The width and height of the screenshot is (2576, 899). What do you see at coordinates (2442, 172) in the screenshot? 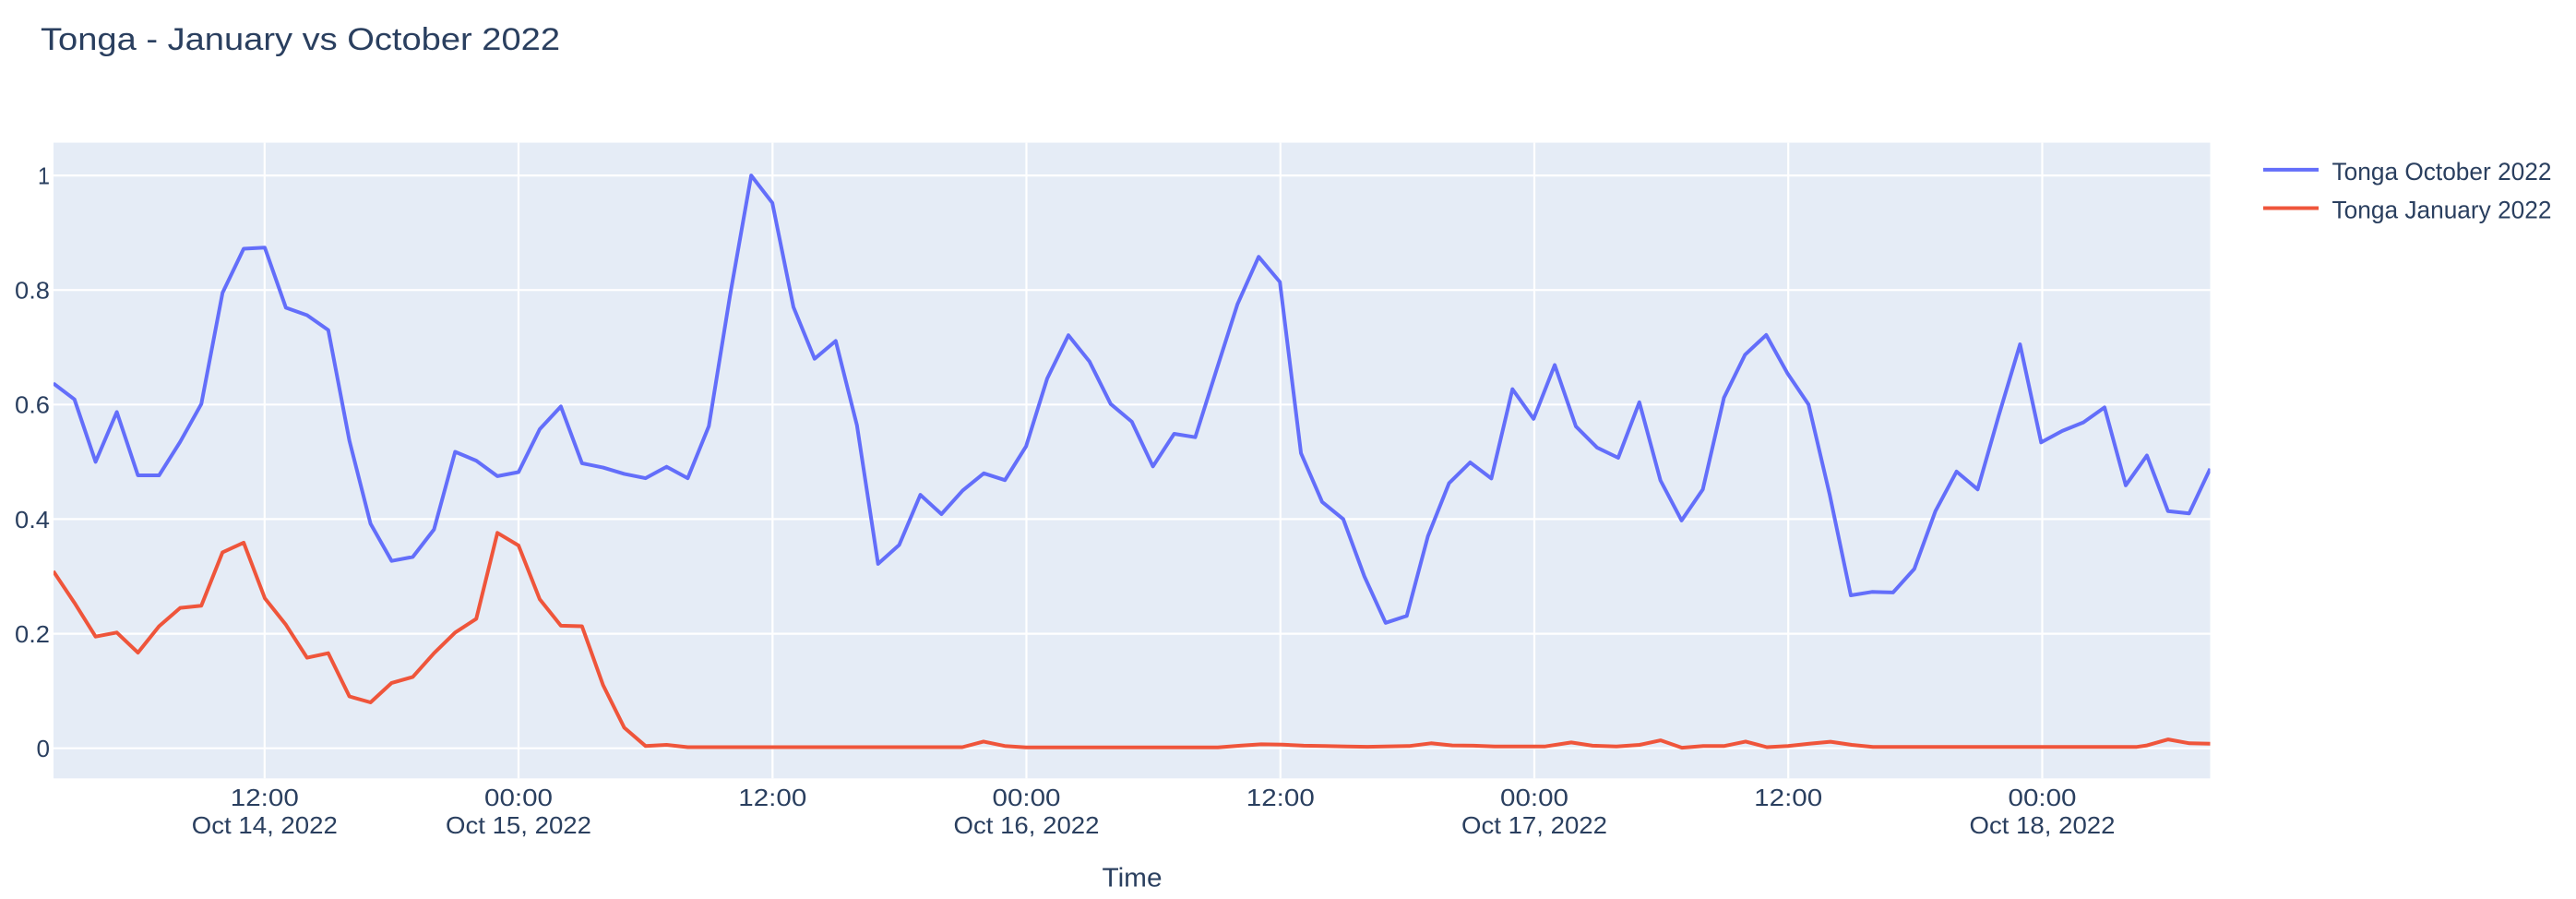
I see `svg-text: Tonga October 2022` at bounding box center [2442, 172].